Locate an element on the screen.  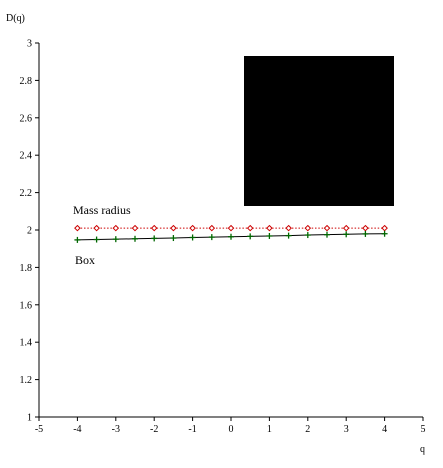
y-tick-label: 3 is located at coordinates (29, 44).